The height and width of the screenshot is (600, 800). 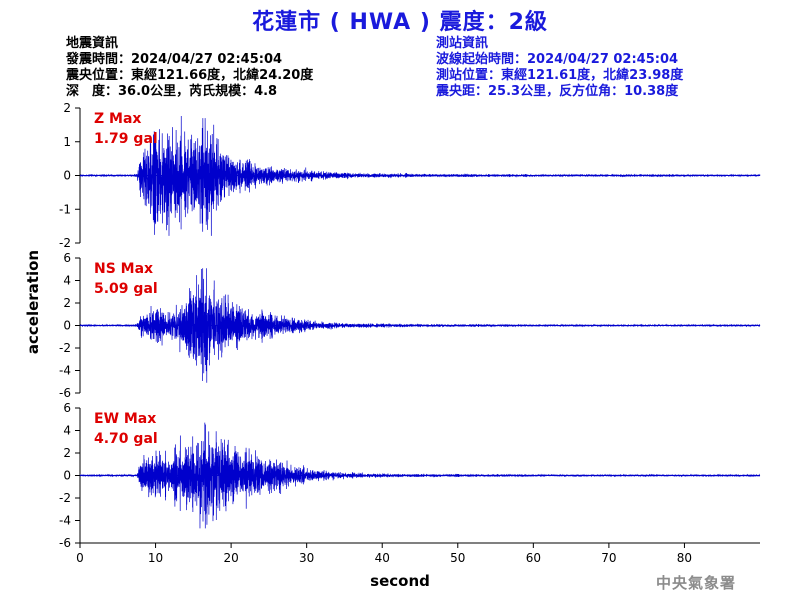 What do you see at coordinates (123, 269) in the screenshot?
I see `max-label-ns: NS Max` at bounding box center [123, 269].